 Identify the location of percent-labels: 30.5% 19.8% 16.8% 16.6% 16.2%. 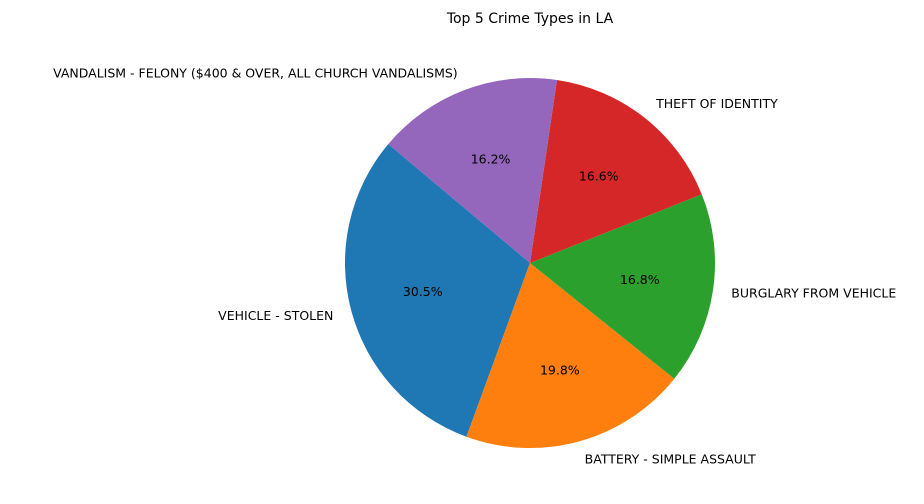
(531, 265).